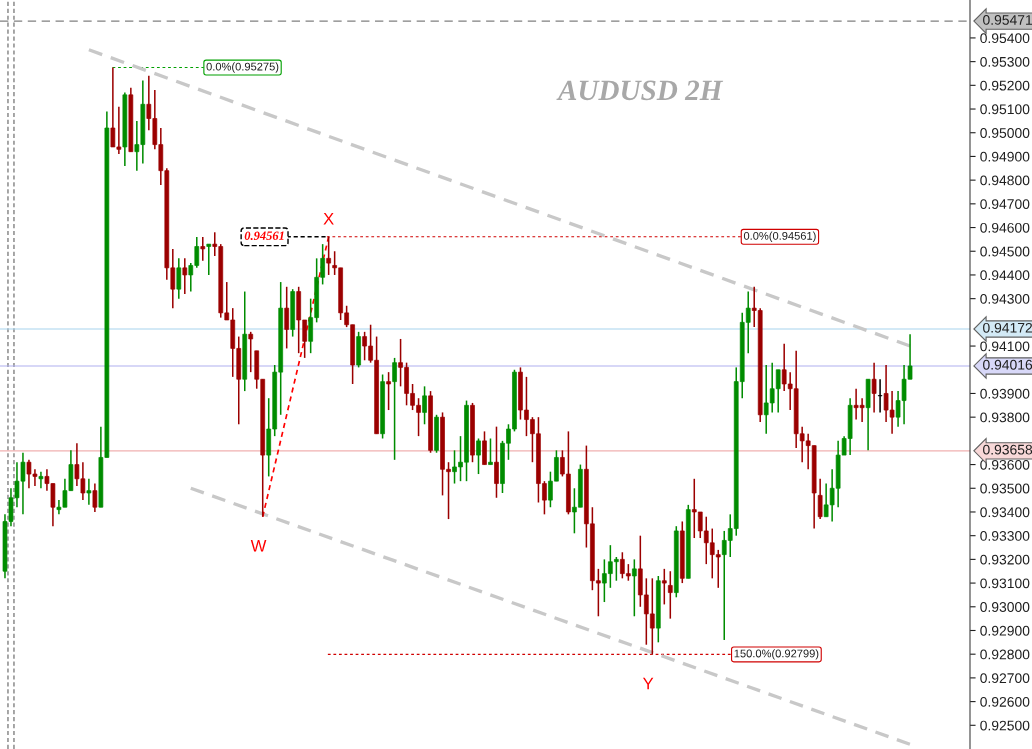 The width and height of the screenshot is (1032, 749). I want to click on y-tick-label: 0.95100, so click(1005, 109).